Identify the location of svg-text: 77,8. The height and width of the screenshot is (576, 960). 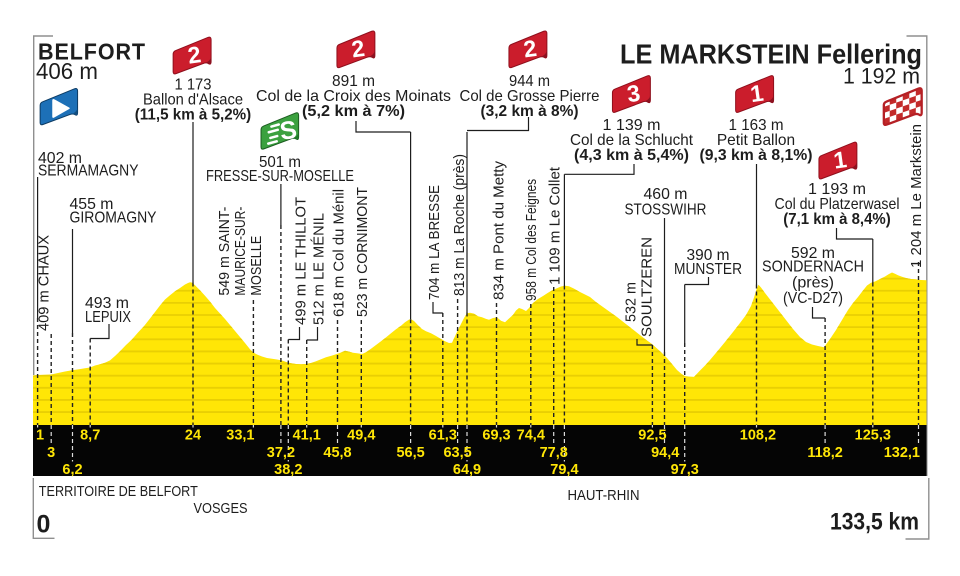
(554, 453).